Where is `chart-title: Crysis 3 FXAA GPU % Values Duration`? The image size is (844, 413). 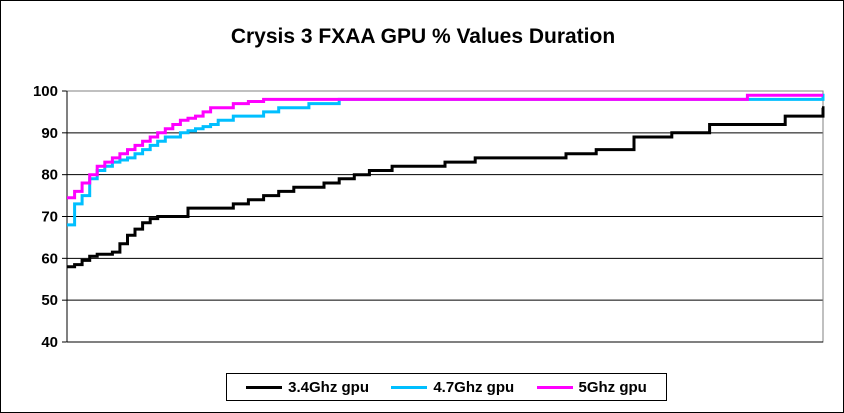
chart-title: Crysis 3 FXAA GPU % Values Duration is located at coordinates (423, 36).